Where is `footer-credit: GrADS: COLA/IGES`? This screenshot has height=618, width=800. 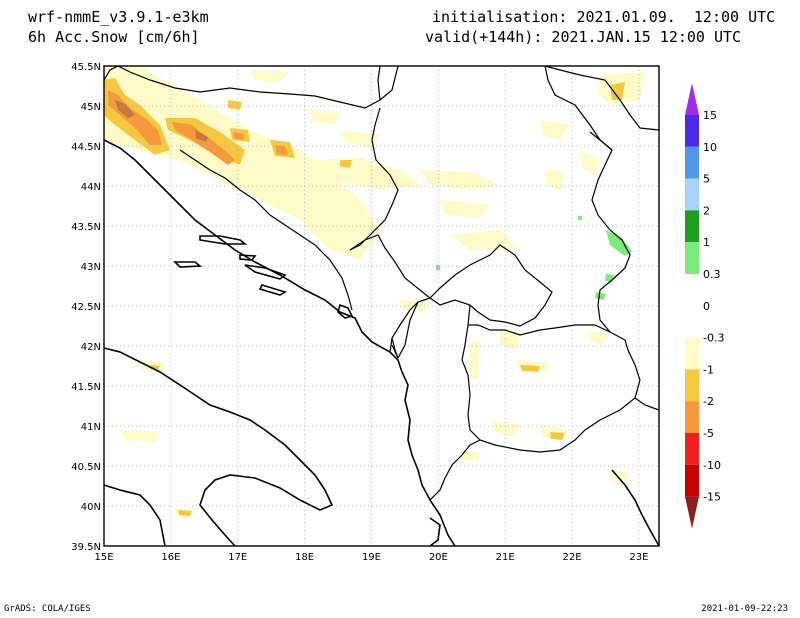 footer-credit: GrADS: COLA/IGES is located at coordinates (47, 609).